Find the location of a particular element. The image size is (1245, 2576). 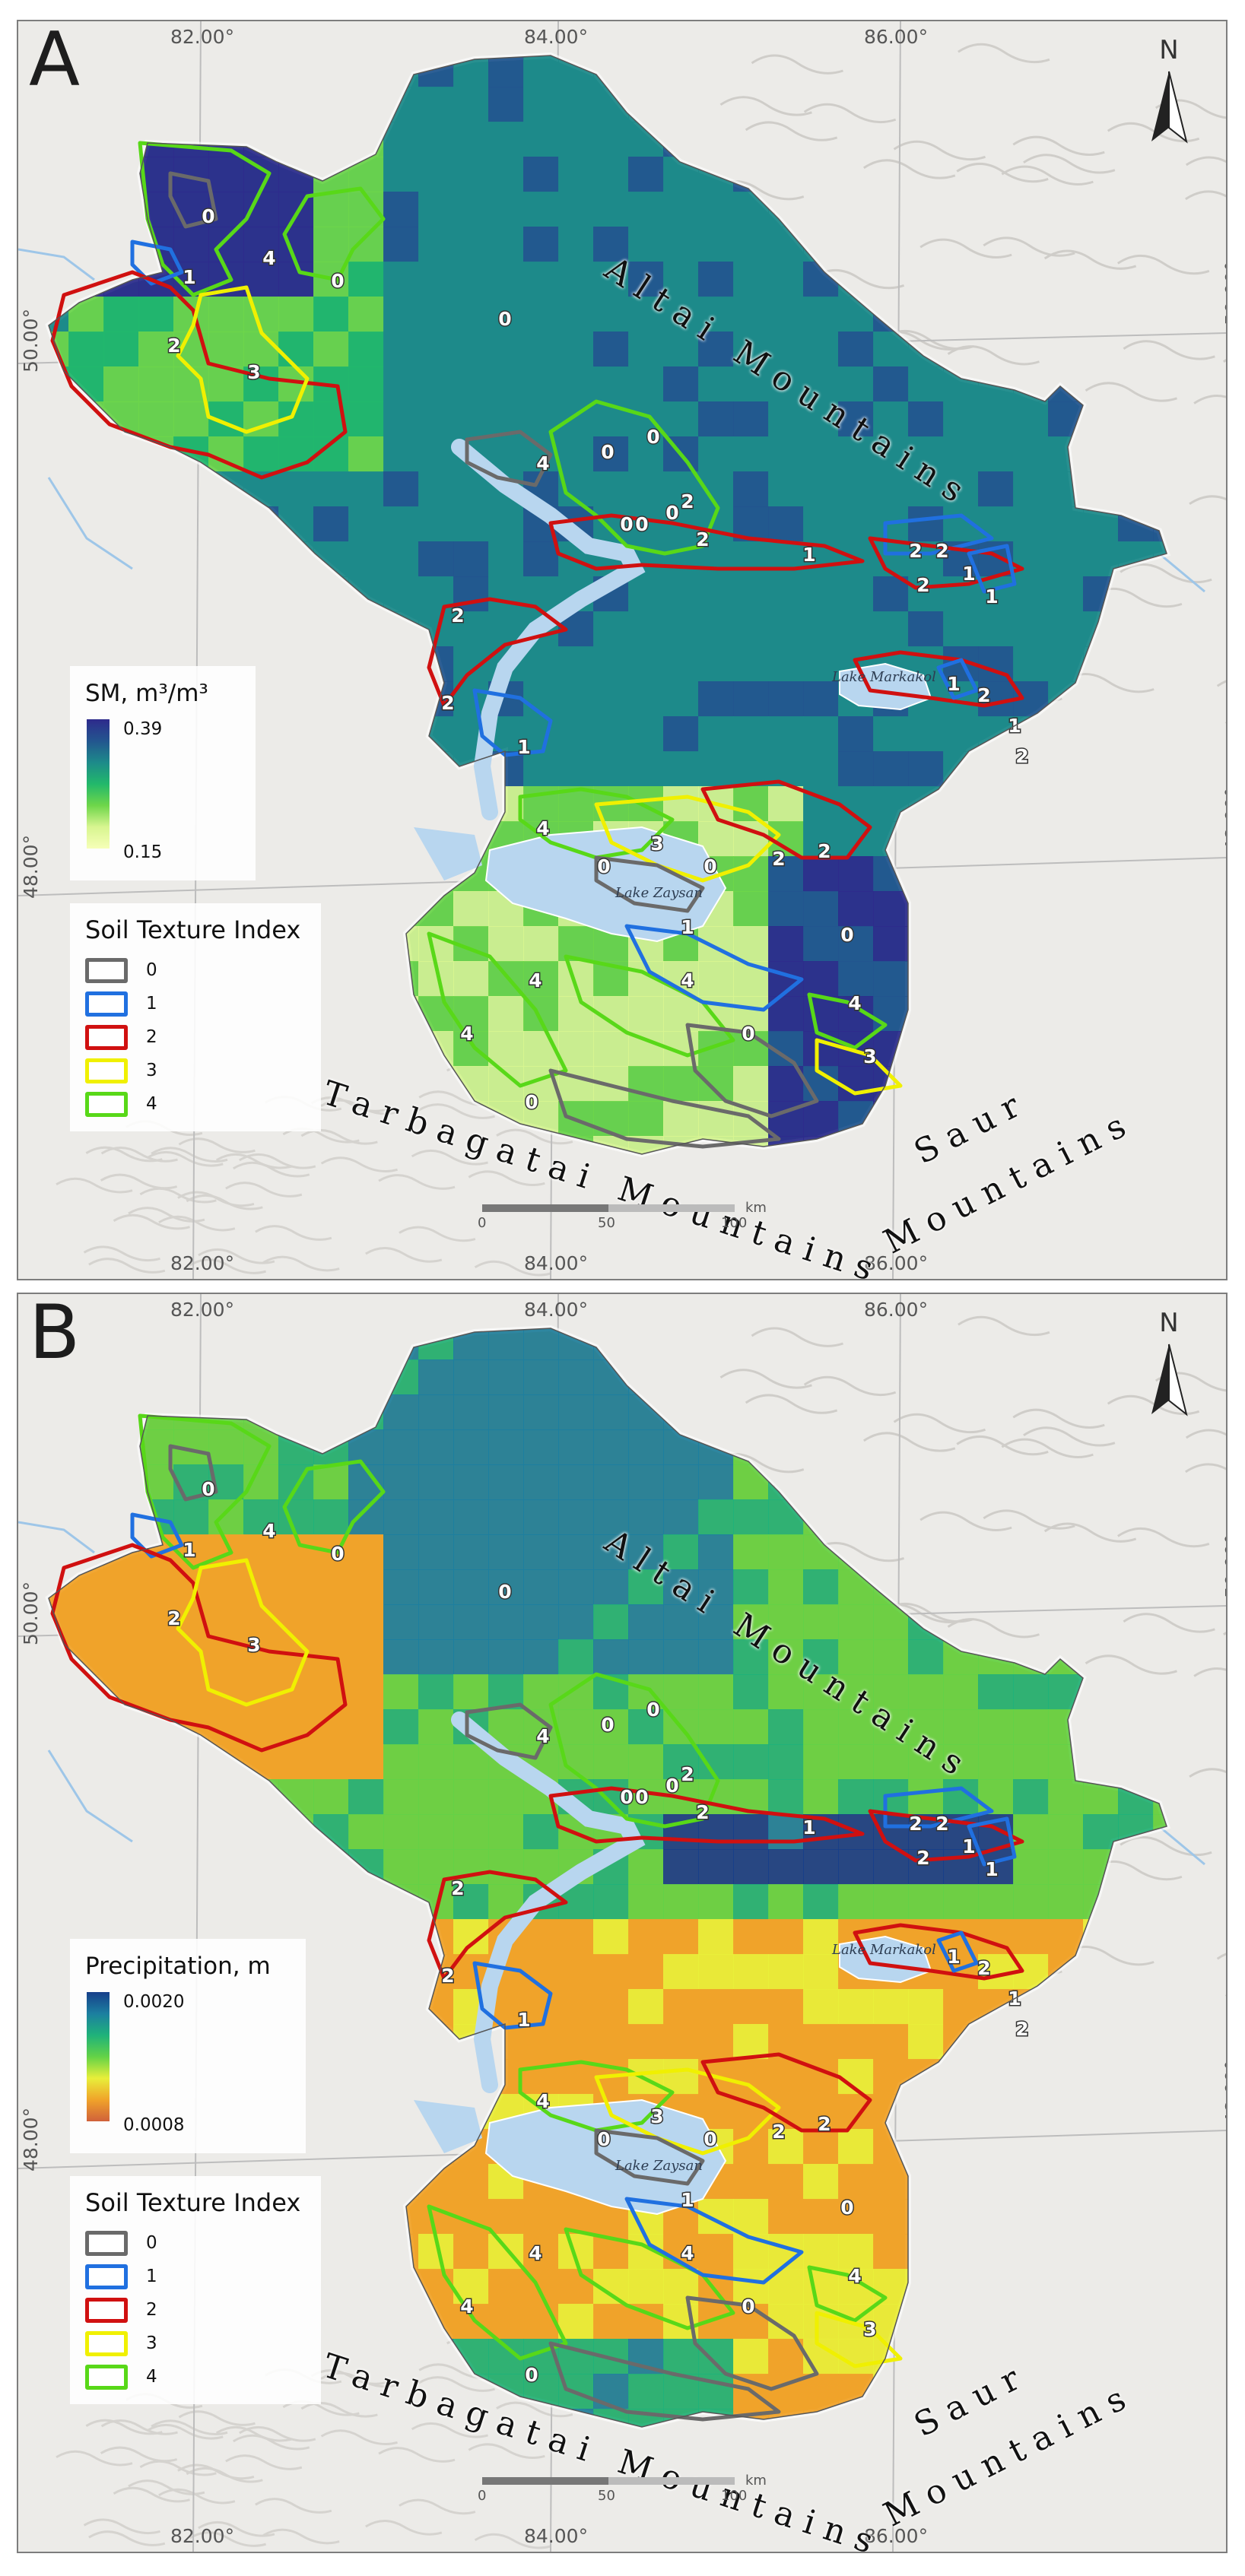

value-legend: SM, m³/m³ 0.39 0.15 is located at coordinates (163, 773).